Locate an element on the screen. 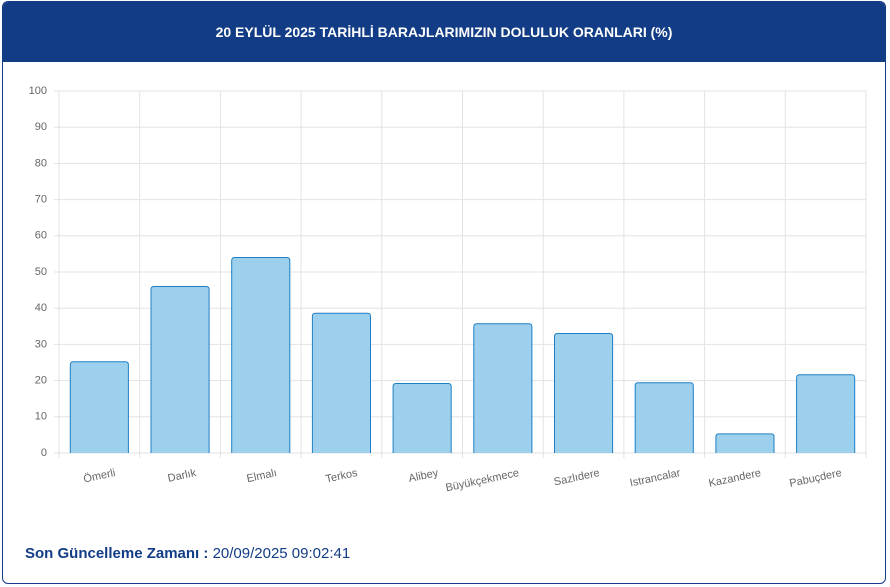  x-tick-label: Sazlıdere is located at coordinates (577, 477).